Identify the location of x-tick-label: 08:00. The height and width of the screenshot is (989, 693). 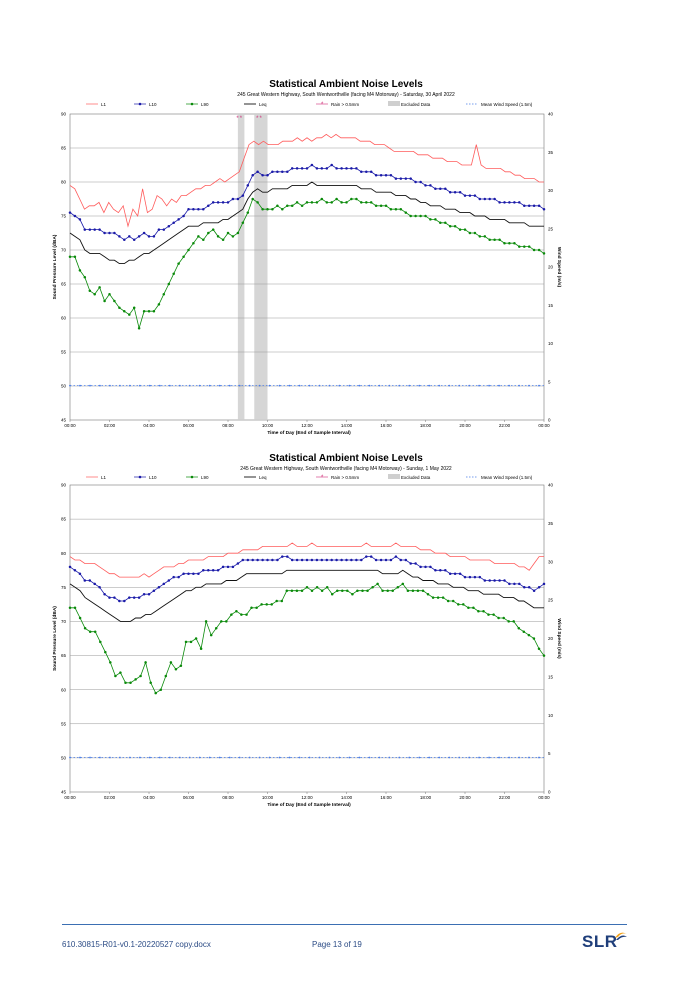
(228, 425).